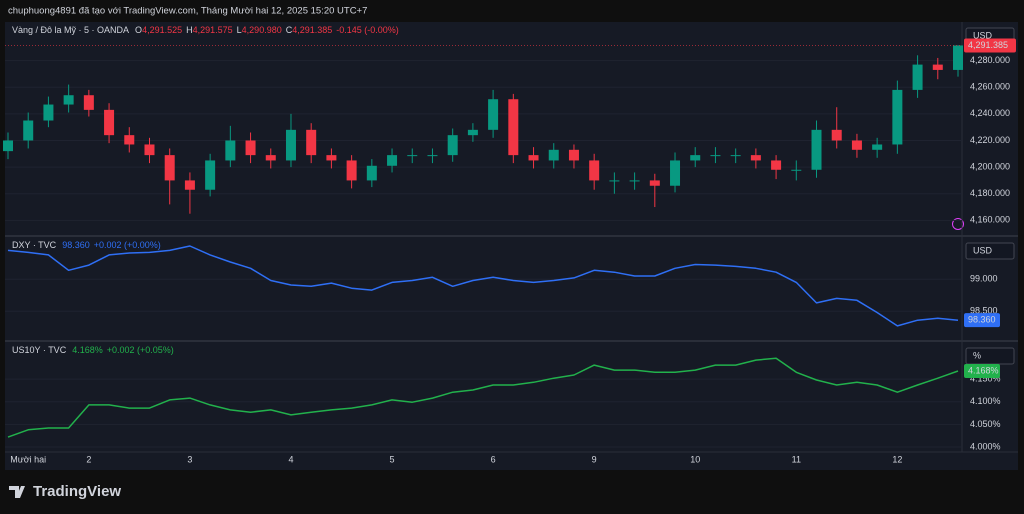 This screenshot has width=1024, height=514. Describe the element at coordinates (958, 224) in the screenshot. I see `alert-icon` at that location.